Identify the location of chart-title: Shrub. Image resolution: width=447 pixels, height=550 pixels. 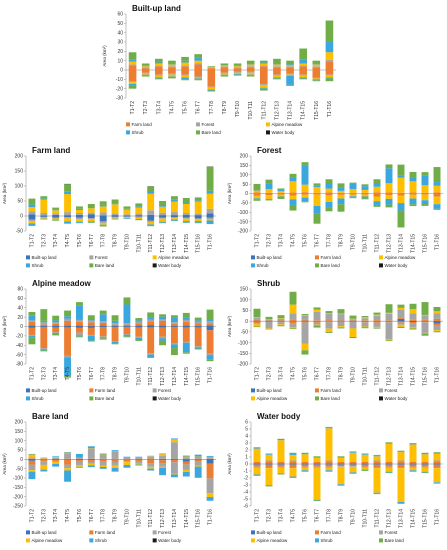
(268, 283).